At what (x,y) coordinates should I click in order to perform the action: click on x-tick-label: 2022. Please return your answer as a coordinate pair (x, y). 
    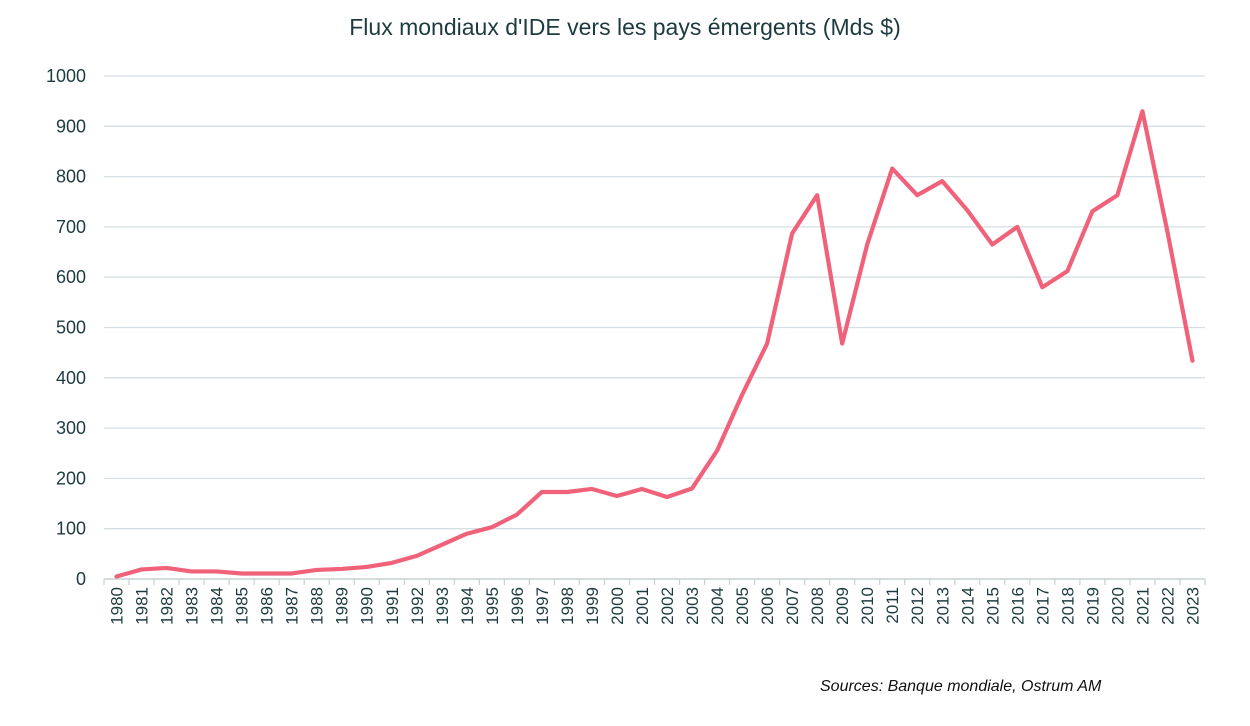
    Looking at the image, I should click on (1167, 606).